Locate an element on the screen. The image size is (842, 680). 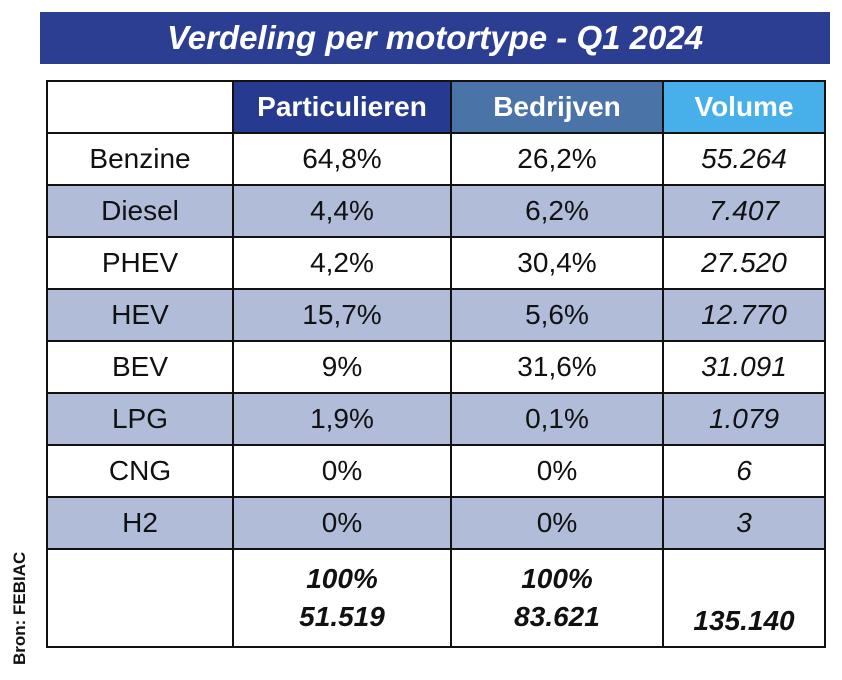
cell-volume: 6 is located at coordinates (744, 471).